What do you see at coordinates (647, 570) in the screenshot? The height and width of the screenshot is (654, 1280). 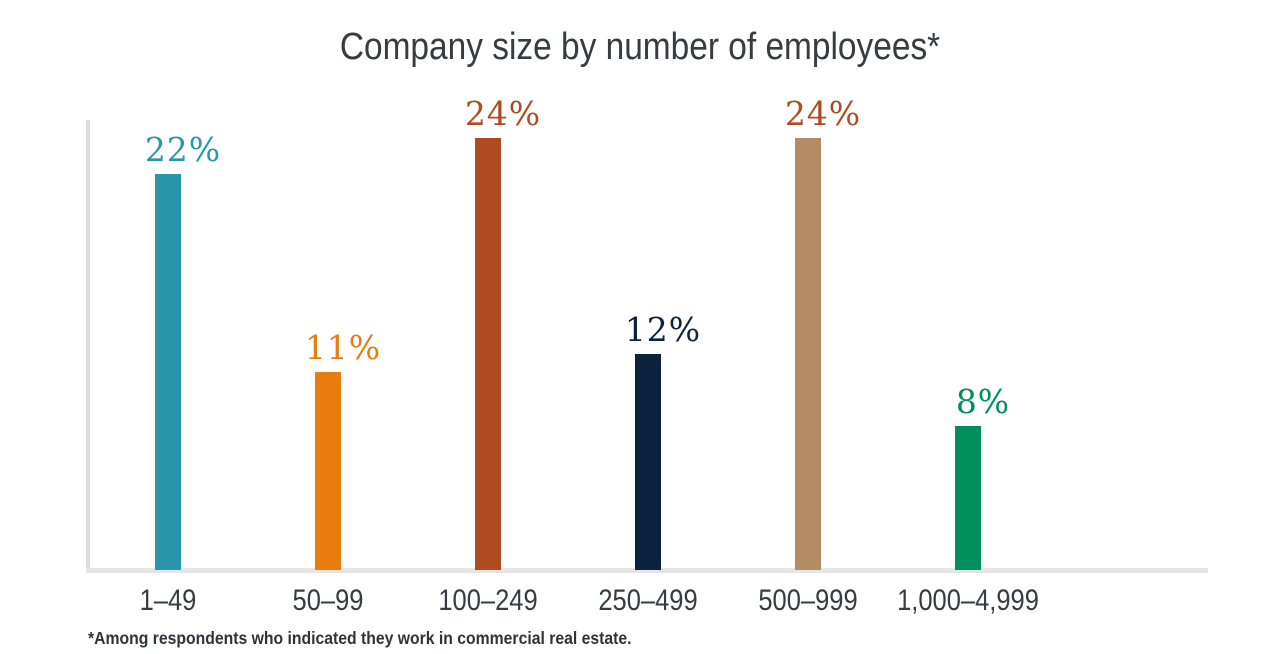 I see `x-axis-line` at bounding box center [647, 570].